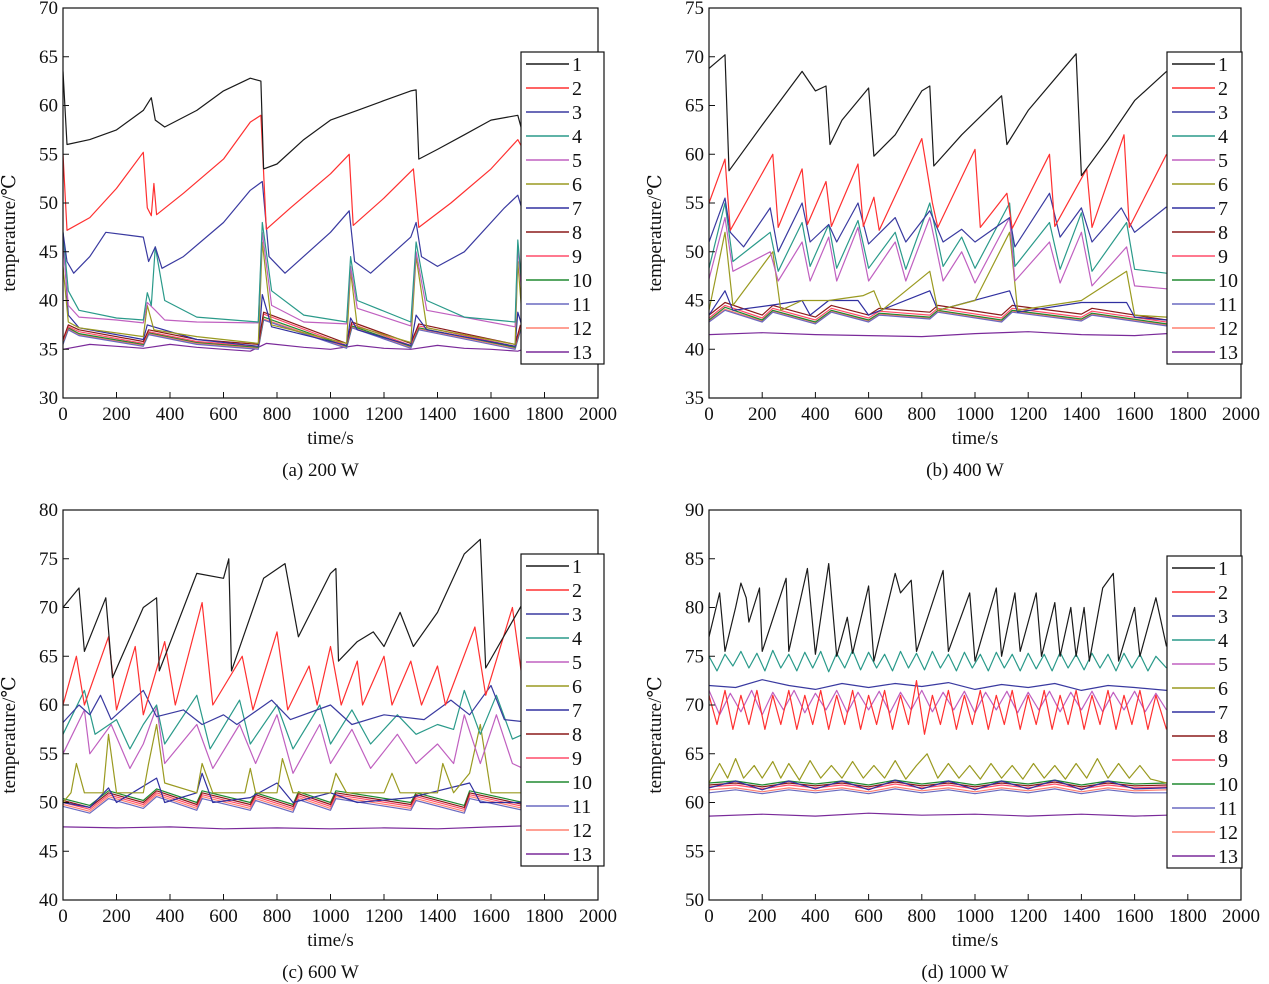  Describe the element at coordinates (581, 305) in the screenshot. I see `legend-label-11: 11` at that location.